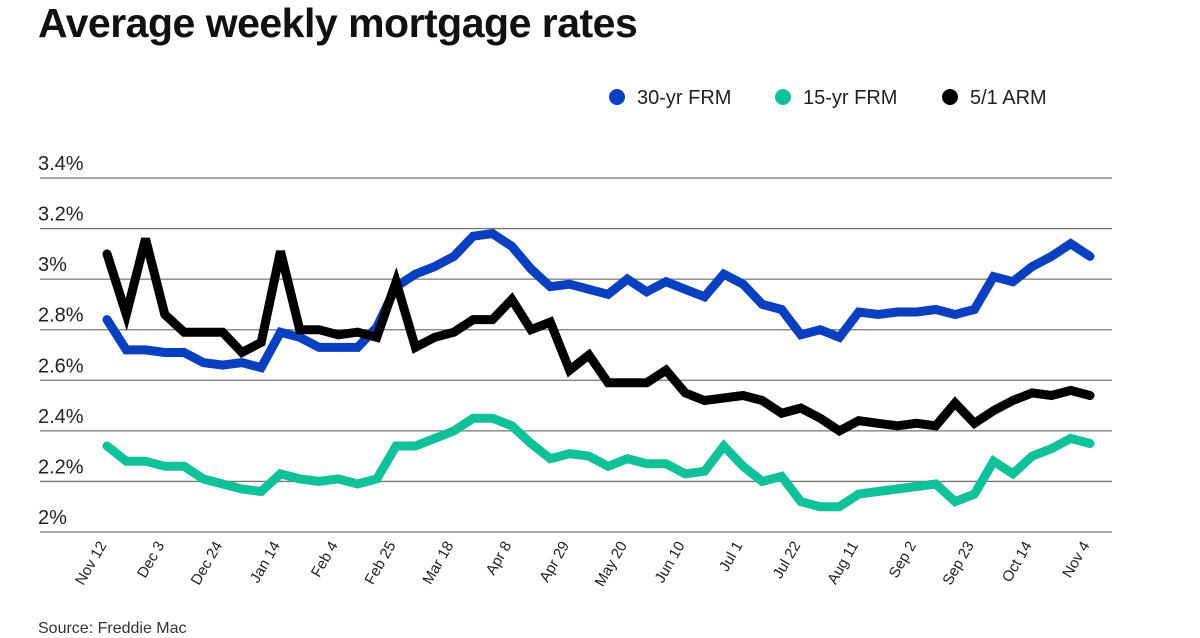 This screenshot has width=1200, height=638. I want to click on legend-label: 5/1 ARM, so click(1008, 98).